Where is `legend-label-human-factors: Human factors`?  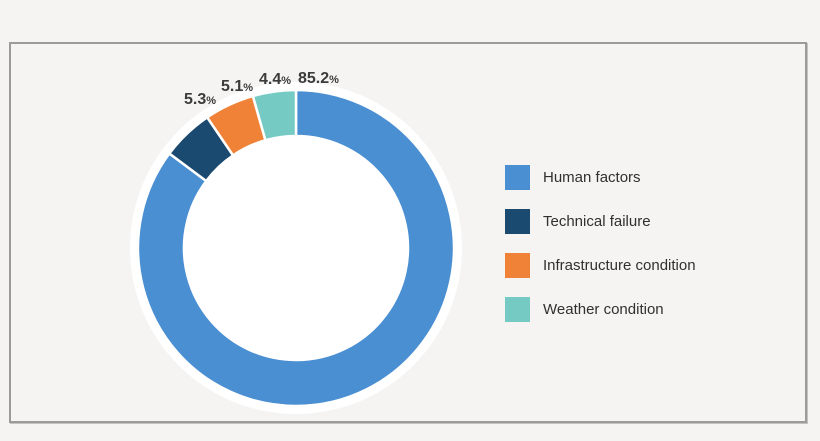 legend-label-human-factors: Human factors is located at coordinates (592, 177).